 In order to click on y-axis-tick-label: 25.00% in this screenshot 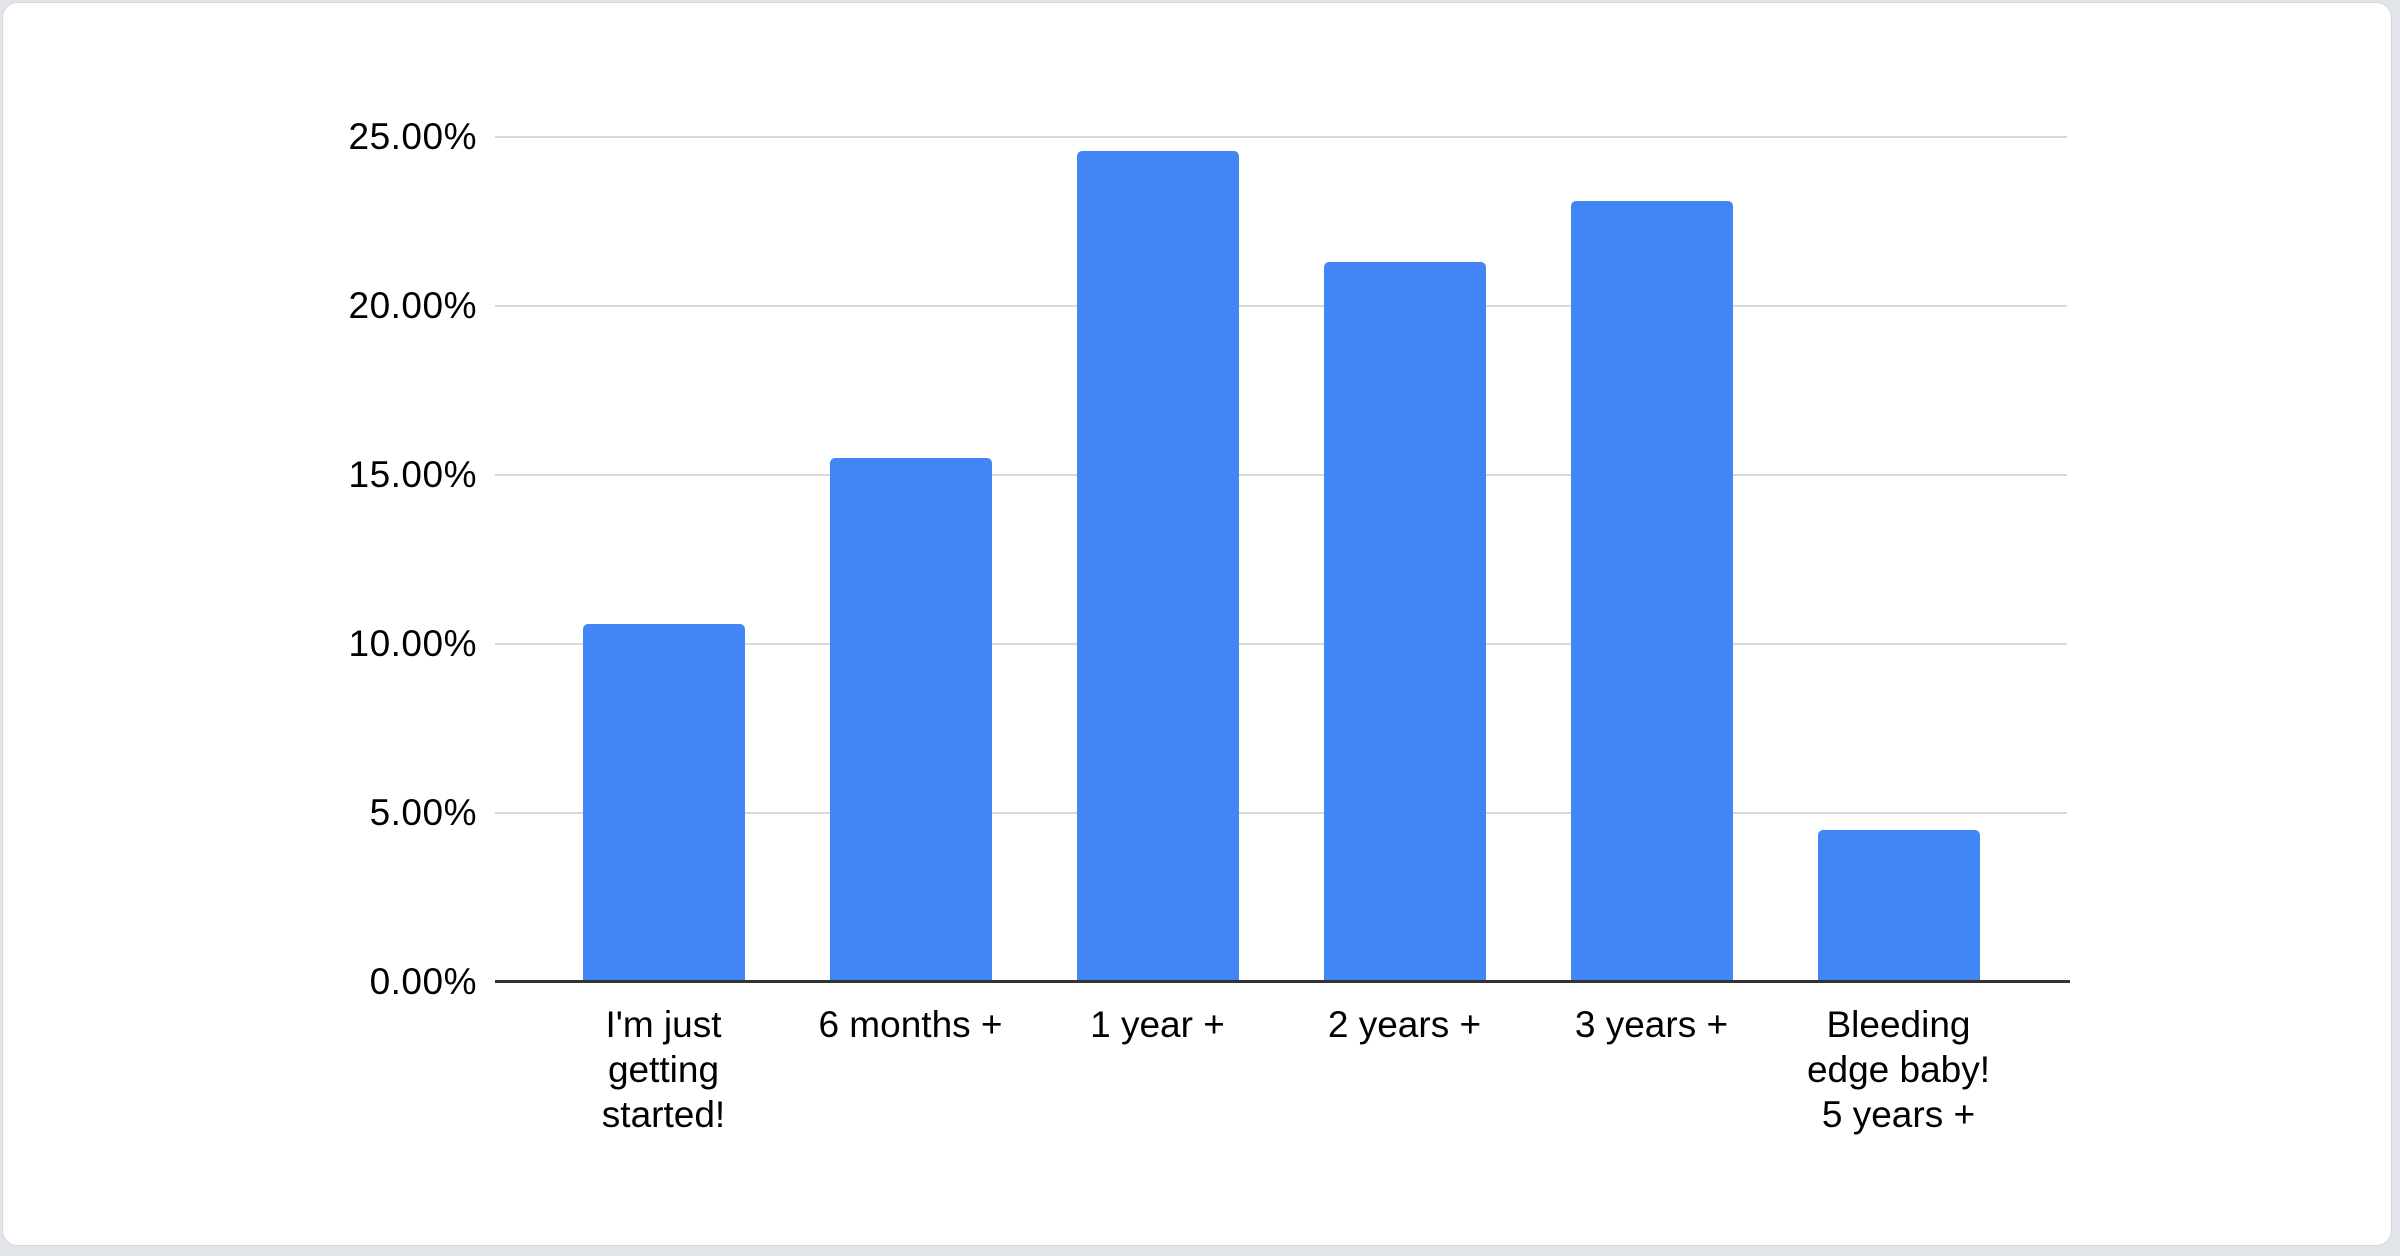, I will do `click(412, 136)`.